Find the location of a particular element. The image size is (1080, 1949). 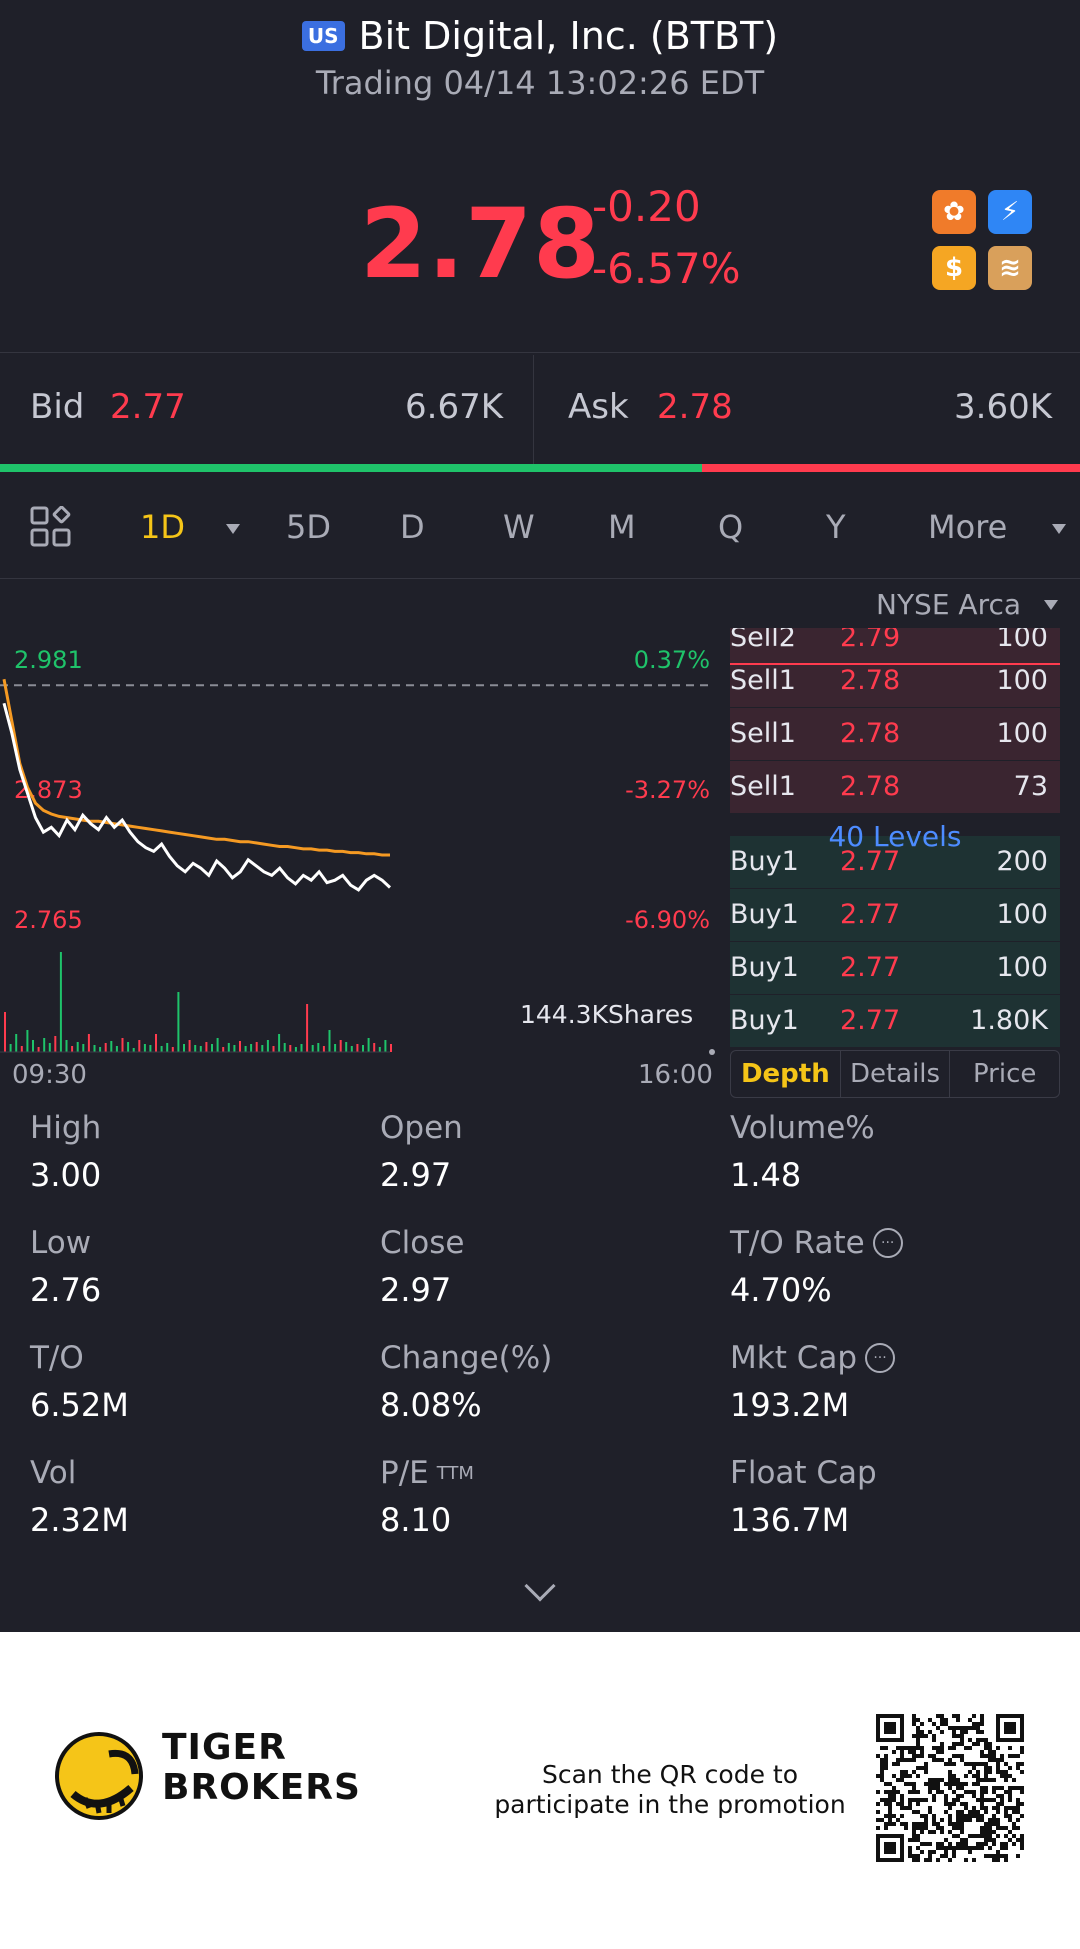

book-price: 2.77 is located at coordinates (870, 914).